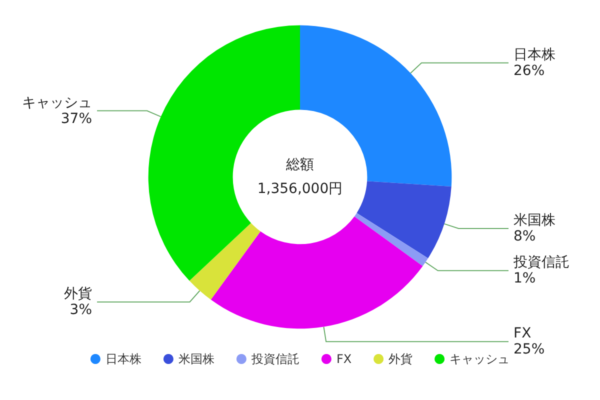 The image size is (600, 400). Describe the element at coordinates (541, 262) in the screenshot. I see `slice-label: 投資信託` at that location.